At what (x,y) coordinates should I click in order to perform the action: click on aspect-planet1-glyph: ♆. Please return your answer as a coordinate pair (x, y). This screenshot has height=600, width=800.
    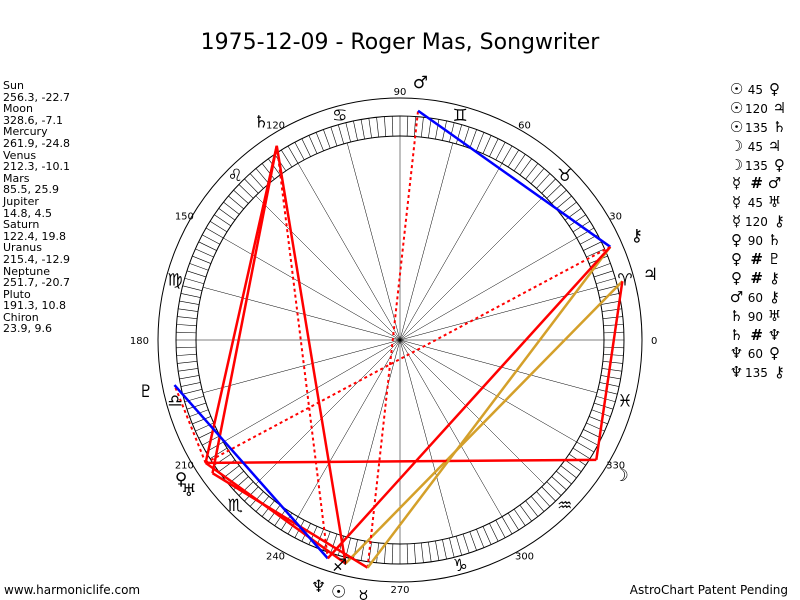
    Looking at the image, I should click on (736, 353).